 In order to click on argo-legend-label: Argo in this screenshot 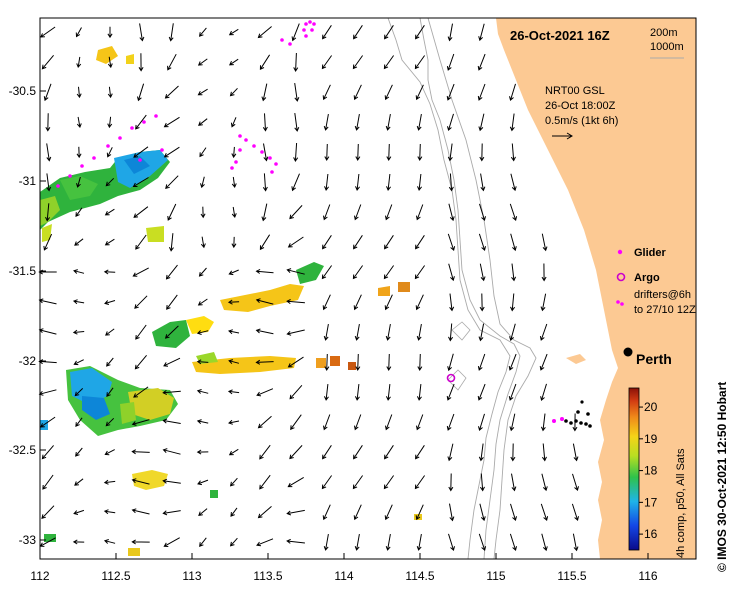, I will do `click(647, 278)`.